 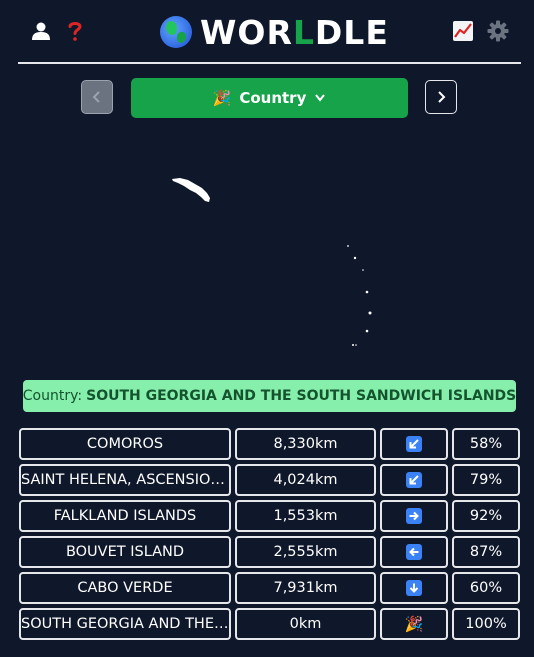 What do you see at coordinates (176, 32) in the screenshot?
I see `globe-icon` at bounding box center [176, 32].